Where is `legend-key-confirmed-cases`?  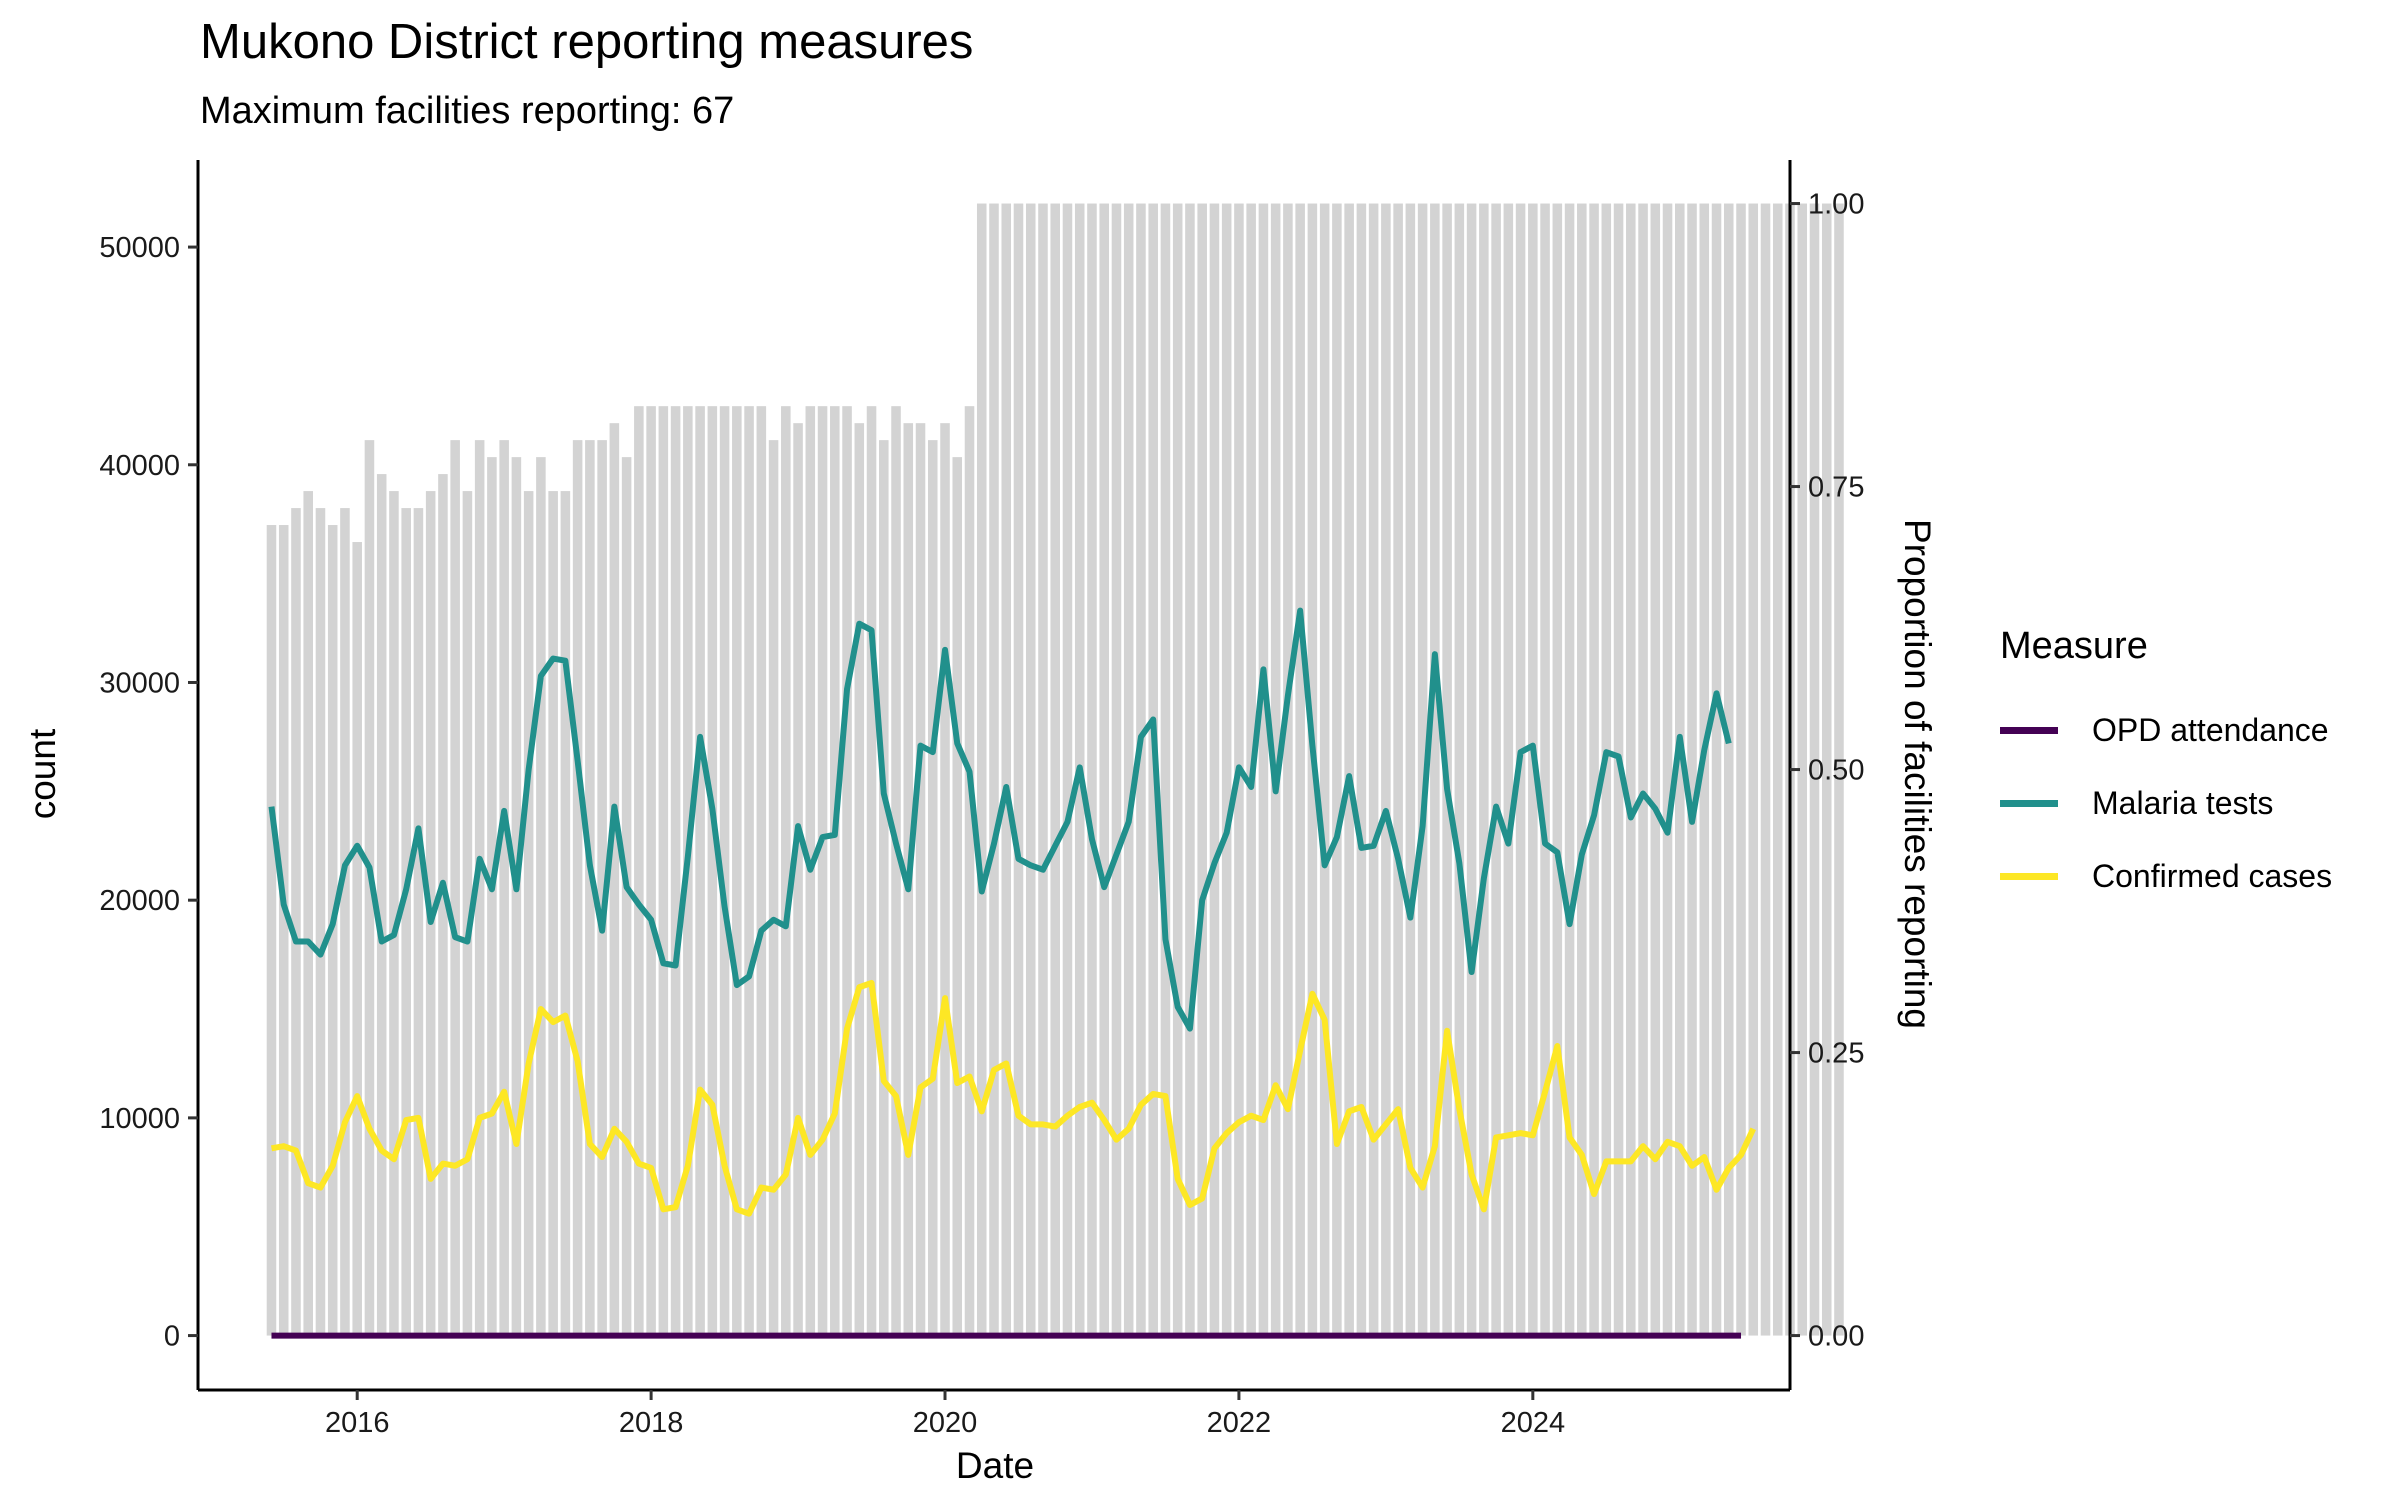
legend-key-confirmed-cases is located at coordinates (2029, 876).